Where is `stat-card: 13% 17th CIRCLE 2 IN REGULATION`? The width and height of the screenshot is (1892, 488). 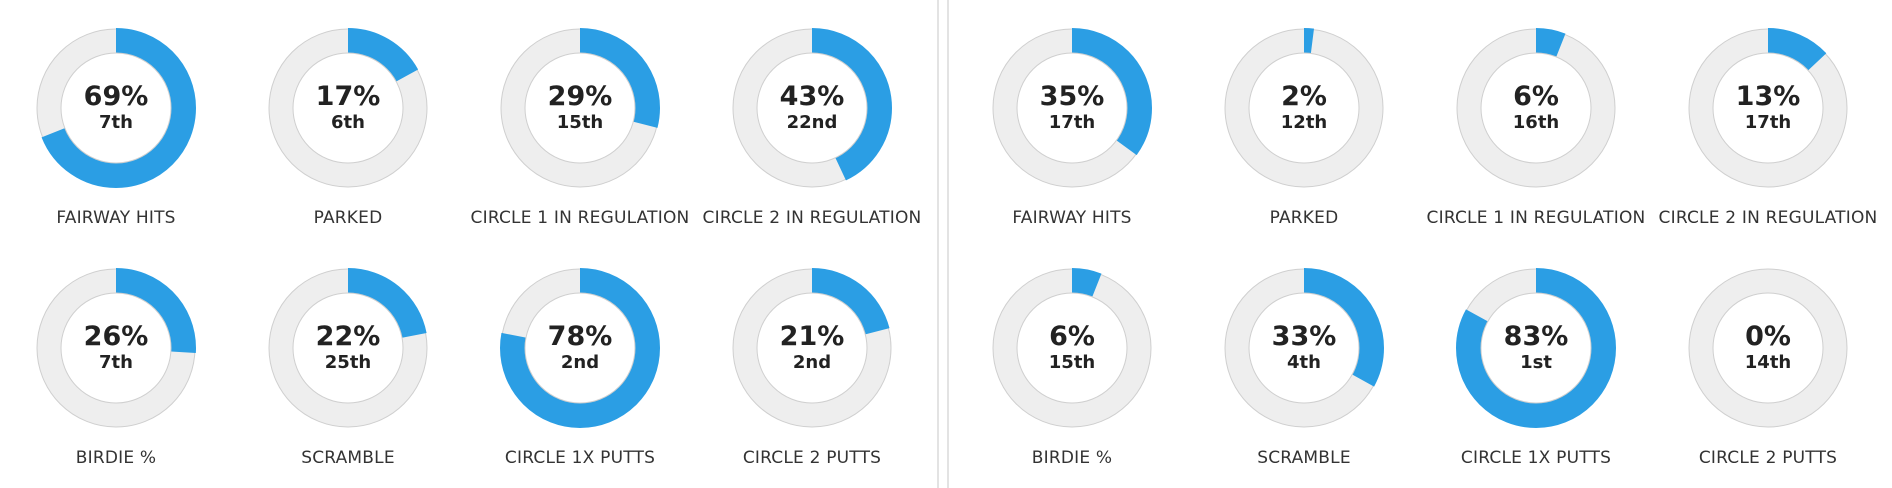 stat-card: 13% 17th CIRCLE 2 IN REGULATION is located at coordinates (1768, 114).